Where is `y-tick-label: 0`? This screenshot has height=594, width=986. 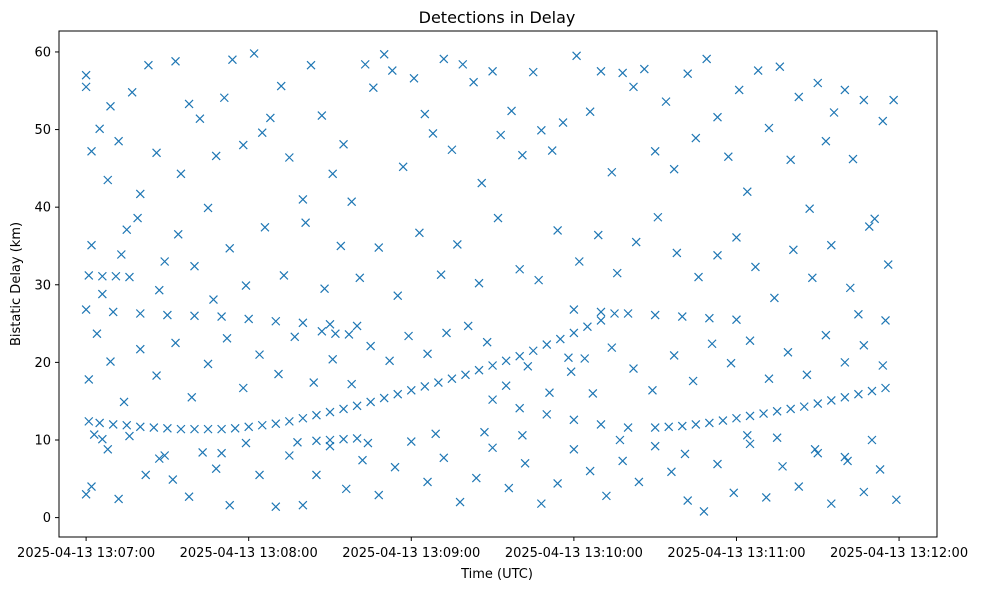
y-tick-label: 0 is located at coordinates (47, 518).